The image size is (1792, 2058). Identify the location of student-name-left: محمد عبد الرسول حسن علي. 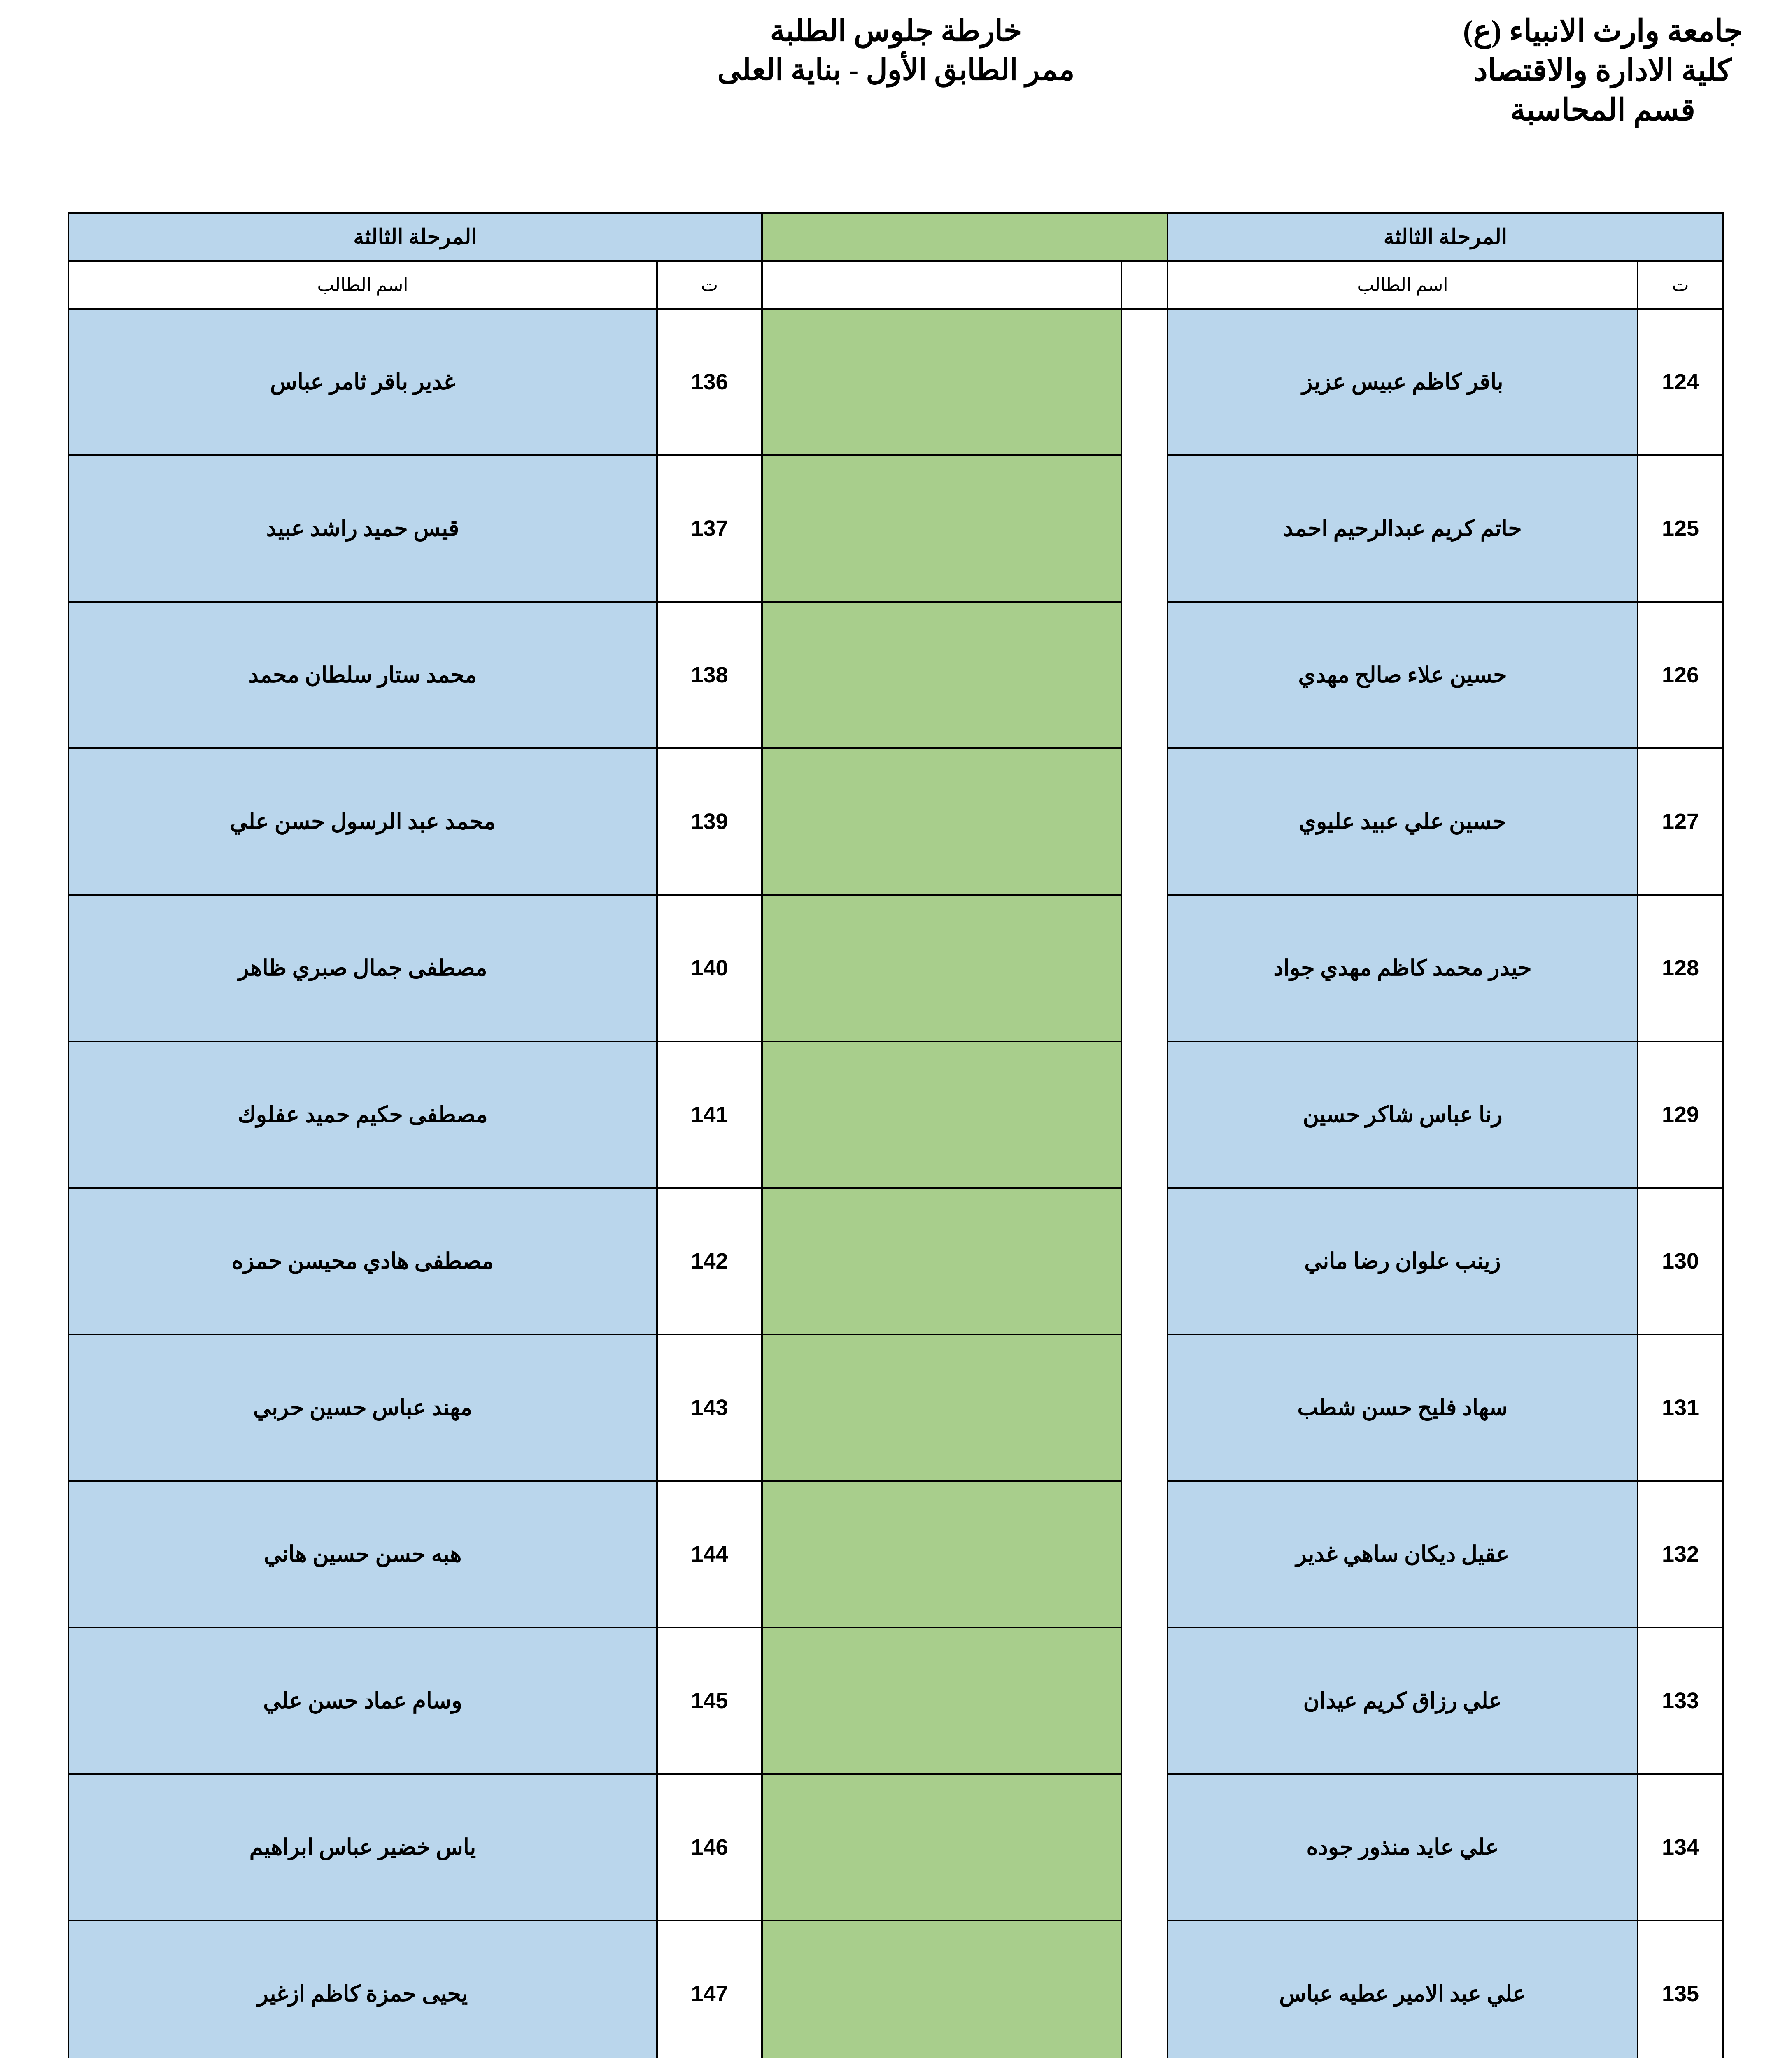
(363, 821).